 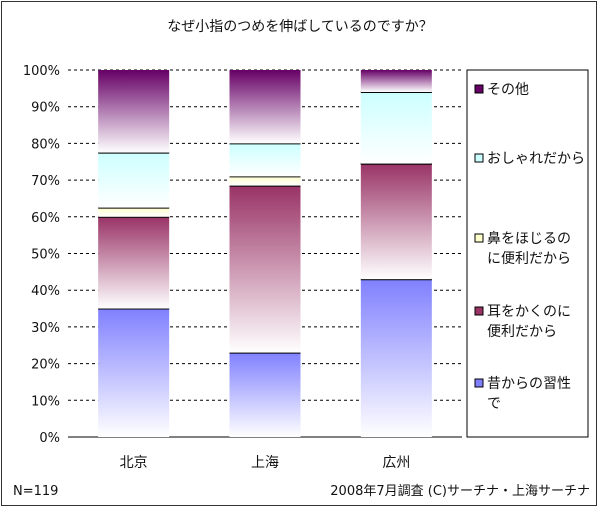 What do you see at coordinates (49, 438) in the screenshot?
I see `y-tick-label: 0%` at bounding box center [49, 438].